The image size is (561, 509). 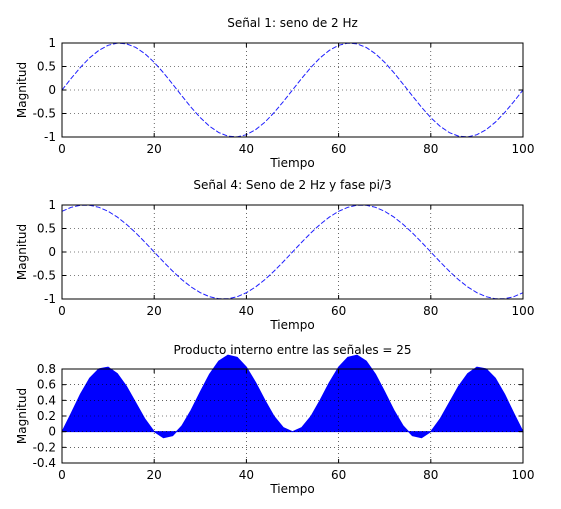 What do you see at coordinates (292, 396) in the screenshot?
I see `area-series` at bounding box center [292, 396].